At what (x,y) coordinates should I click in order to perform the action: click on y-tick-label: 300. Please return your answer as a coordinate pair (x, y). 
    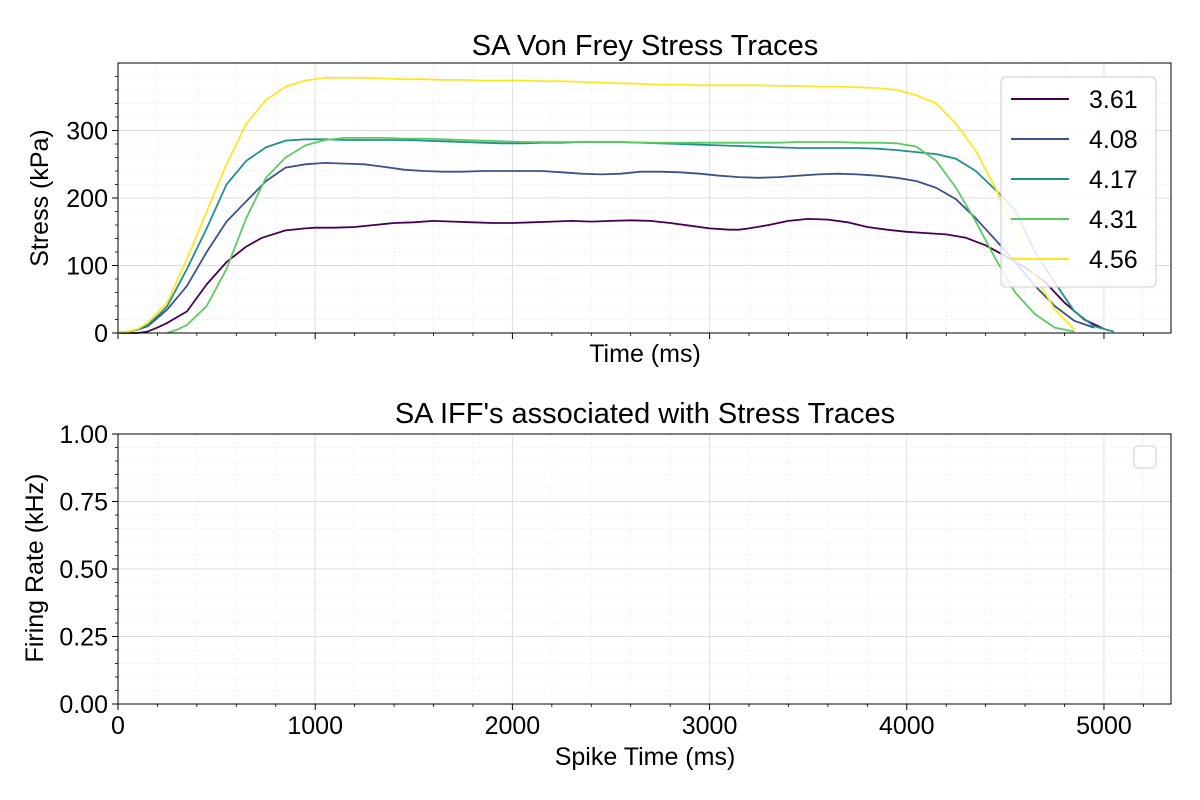
    Looking at the image, I should click on (87, 132).